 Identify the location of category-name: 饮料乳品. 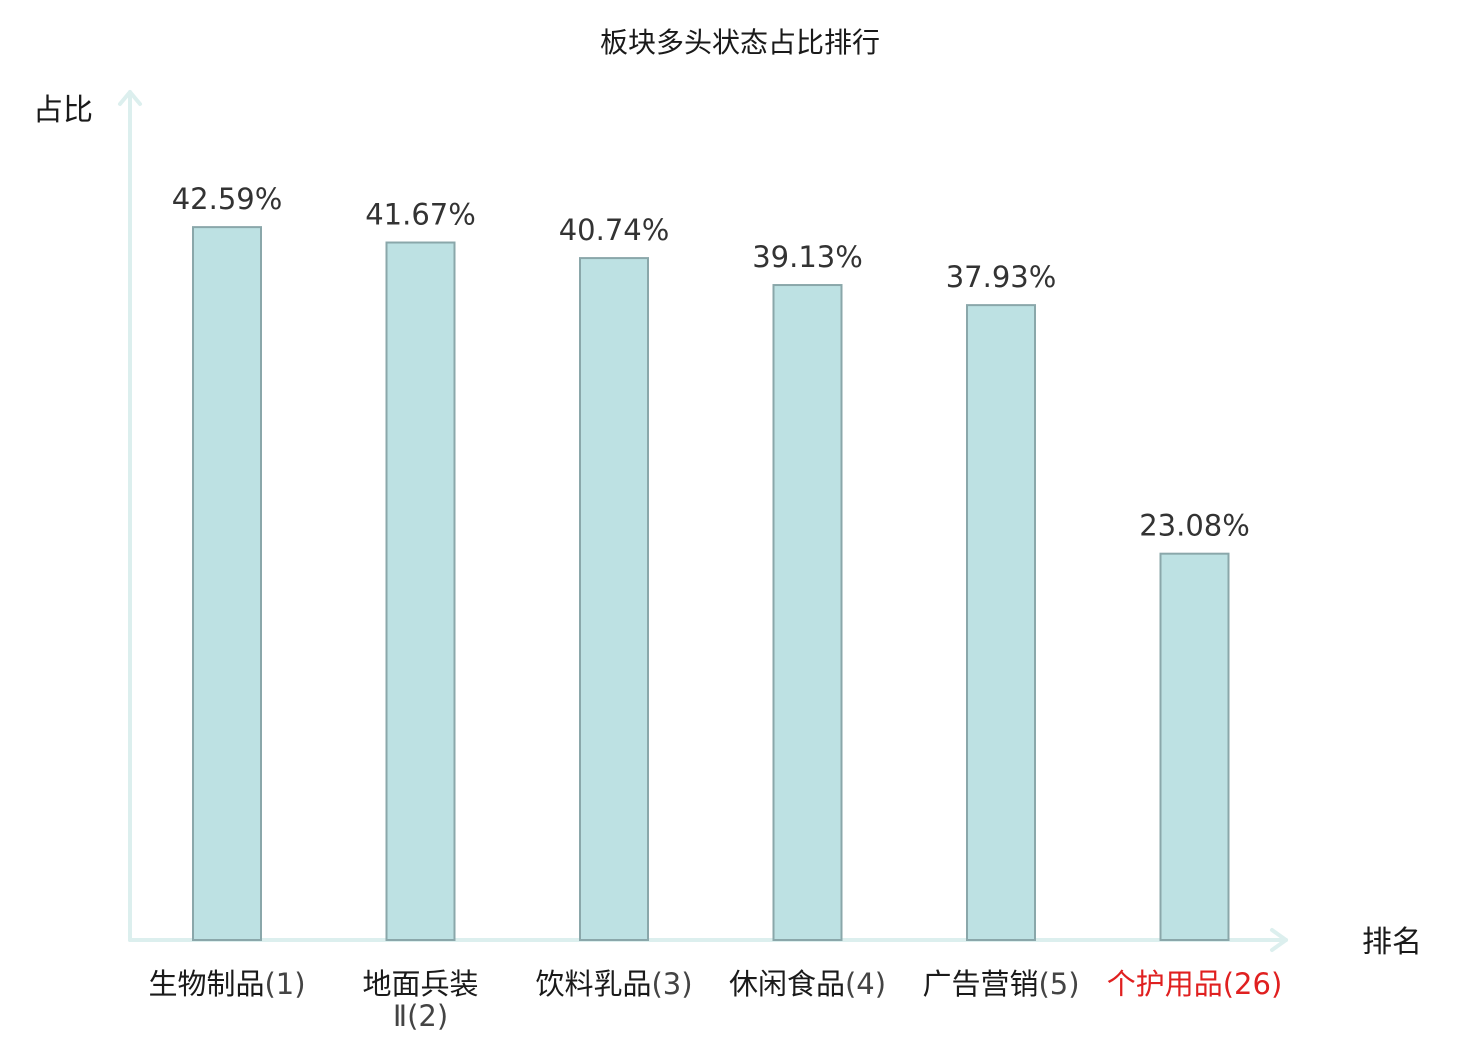
(593, 984).